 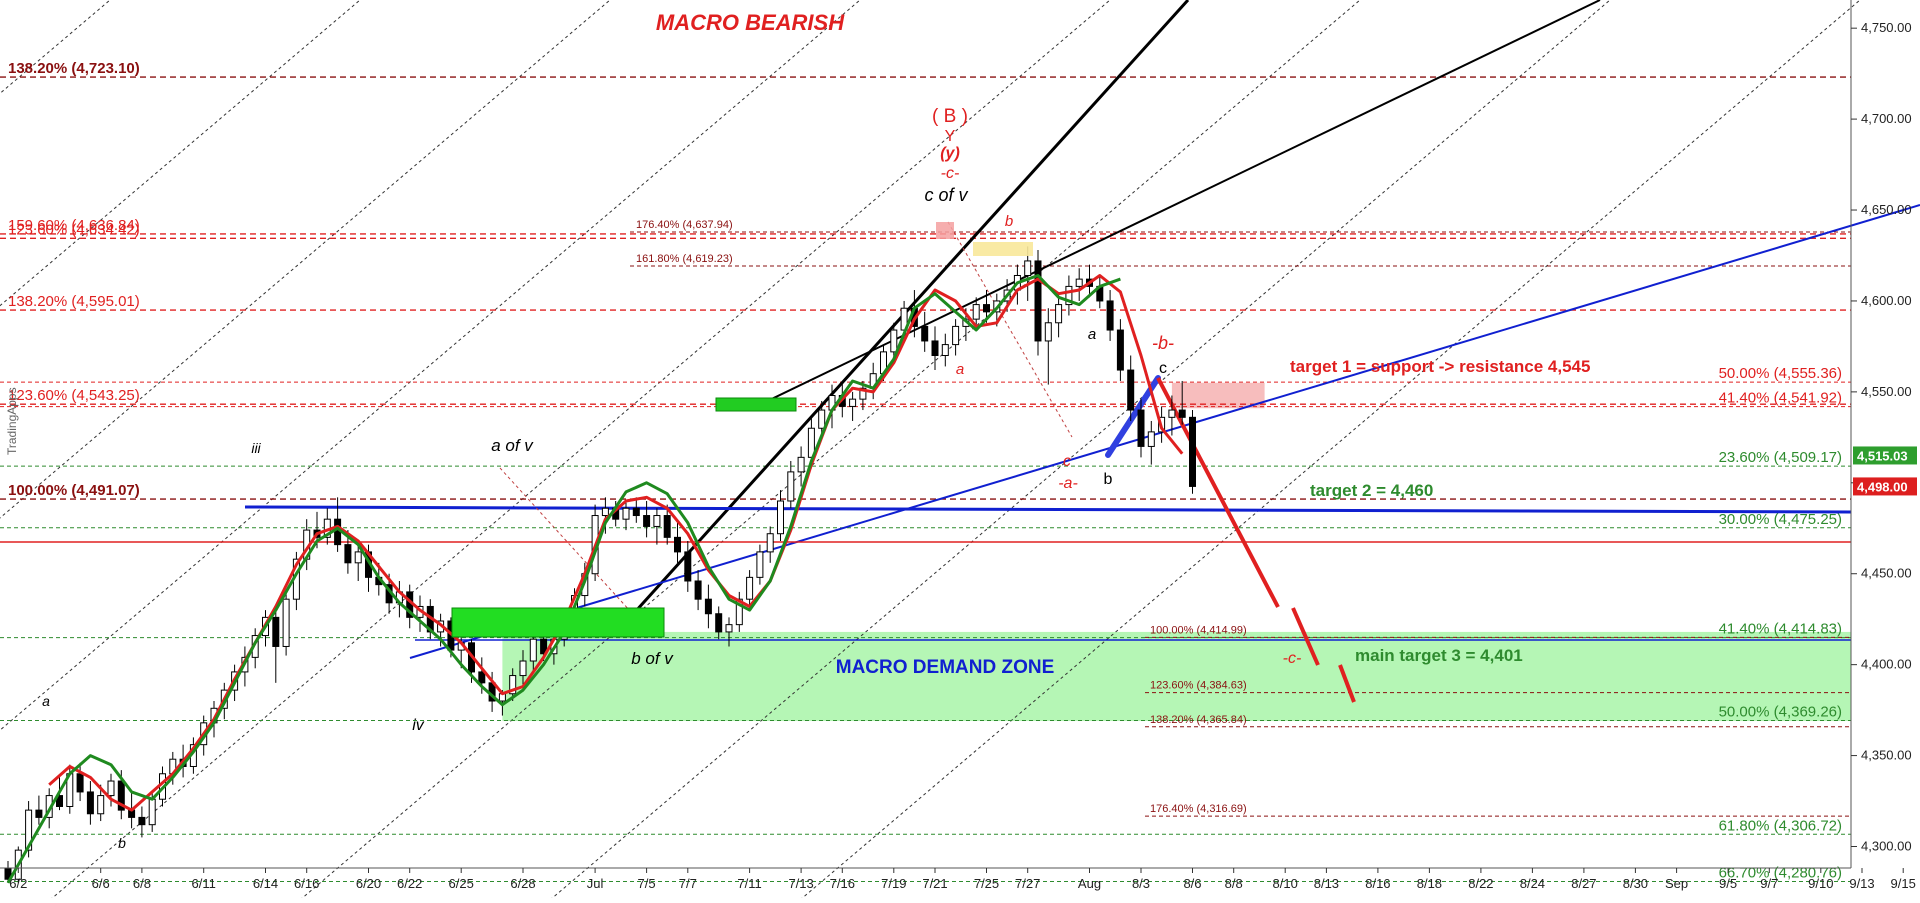 I want to click on time-tick-label-6: 6/20, so click(x=368, y=883).